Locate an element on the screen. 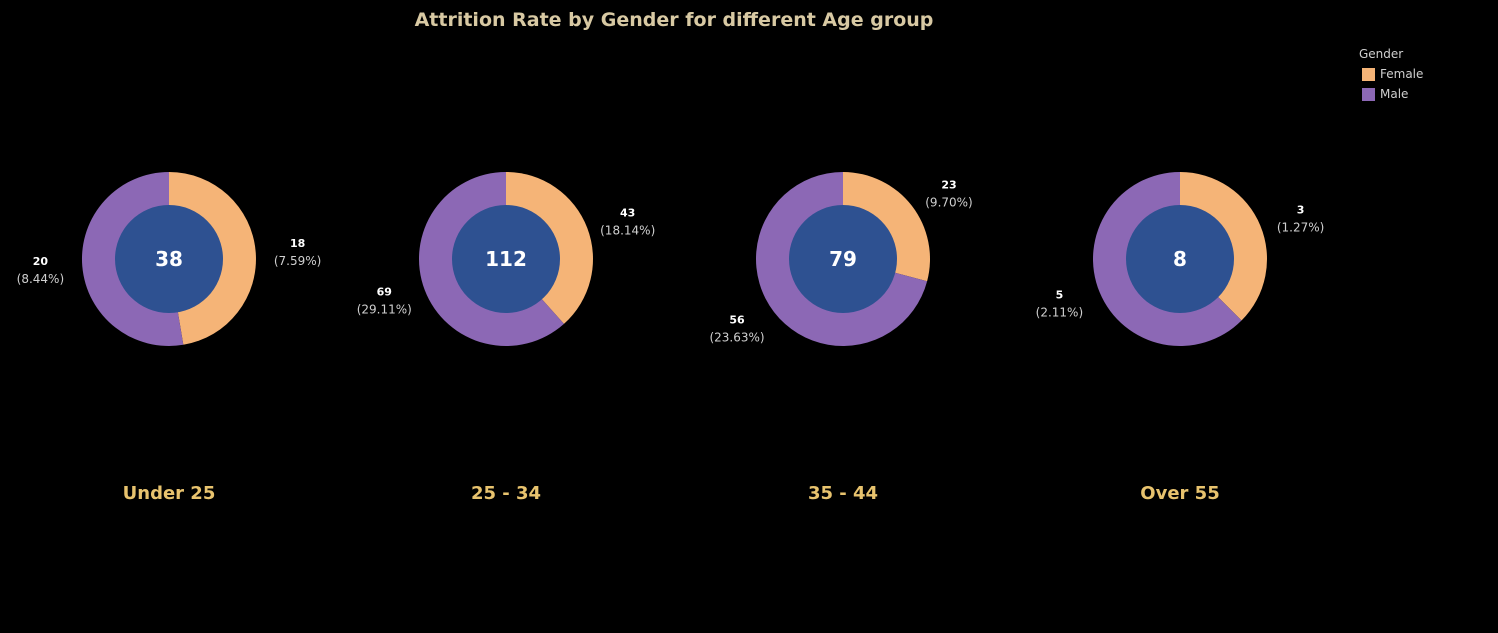 This screenshot has height=633, width=1498. slice-percent-label-male-0: (8.44%) is located at coordinates (40, 279).